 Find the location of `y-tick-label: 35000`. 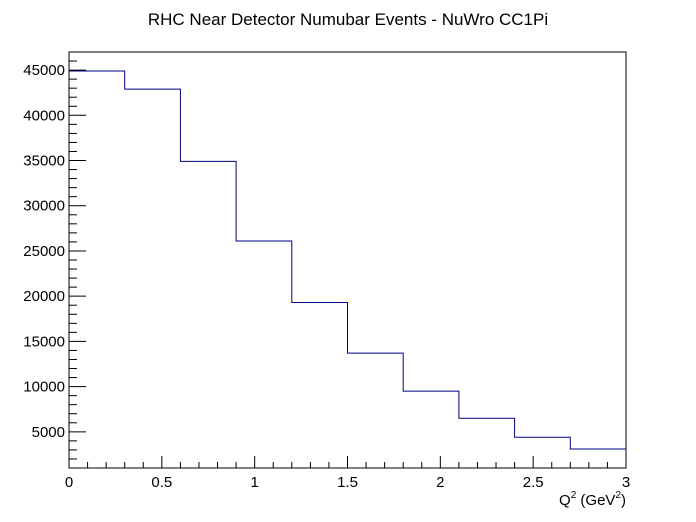

y-tick-label: 35000 is located at coordinates (44, 161).